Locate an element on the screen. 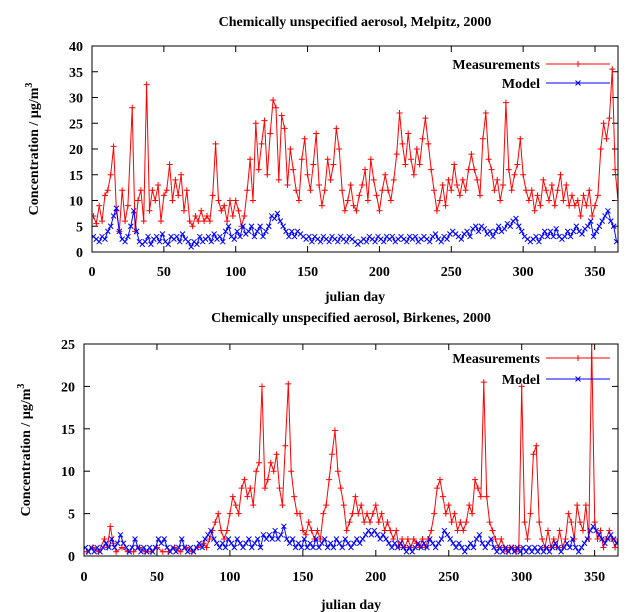  x-tick-label: 50 is located at coordinates (157, 577).